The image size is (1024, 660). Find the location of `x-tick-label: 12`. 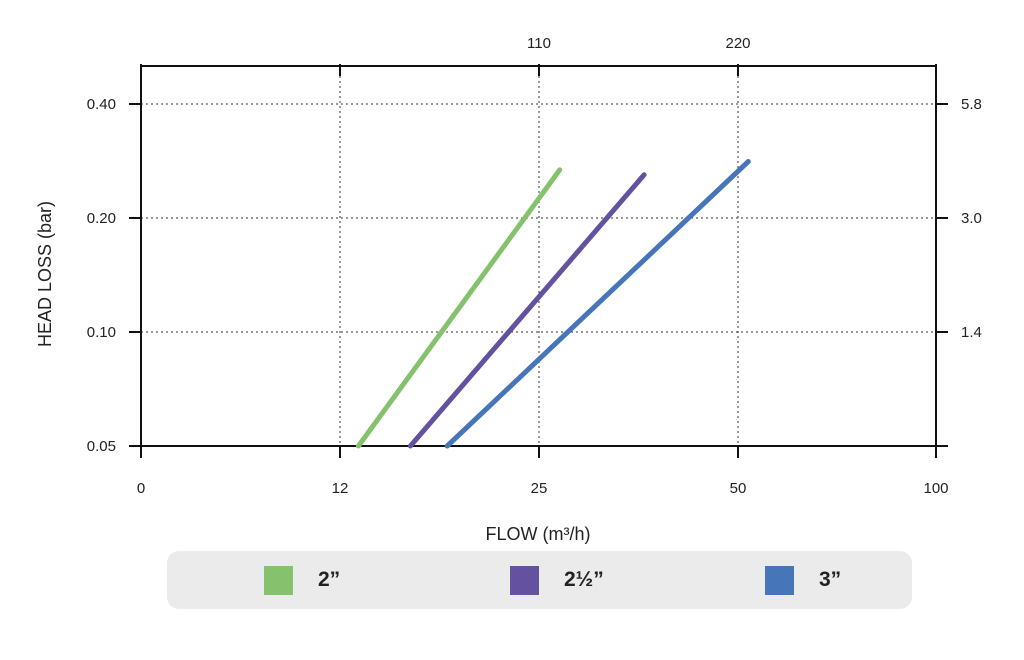

x-tick-label: 12 is located at coordinates (340, 488).